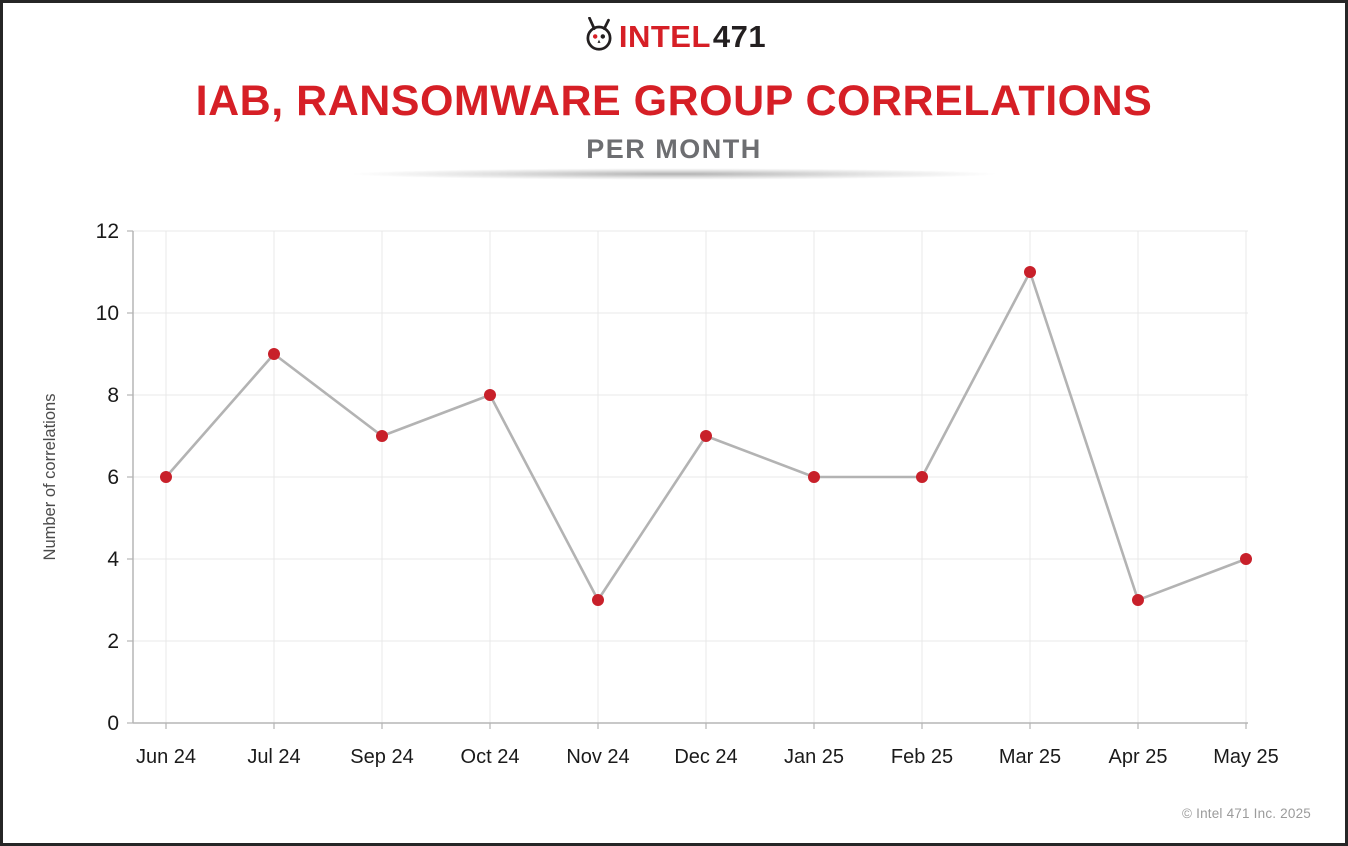  I want to click on page-title: IAB, RANSOMWARE GROUP CORRELATIONS, so click(674, 101).